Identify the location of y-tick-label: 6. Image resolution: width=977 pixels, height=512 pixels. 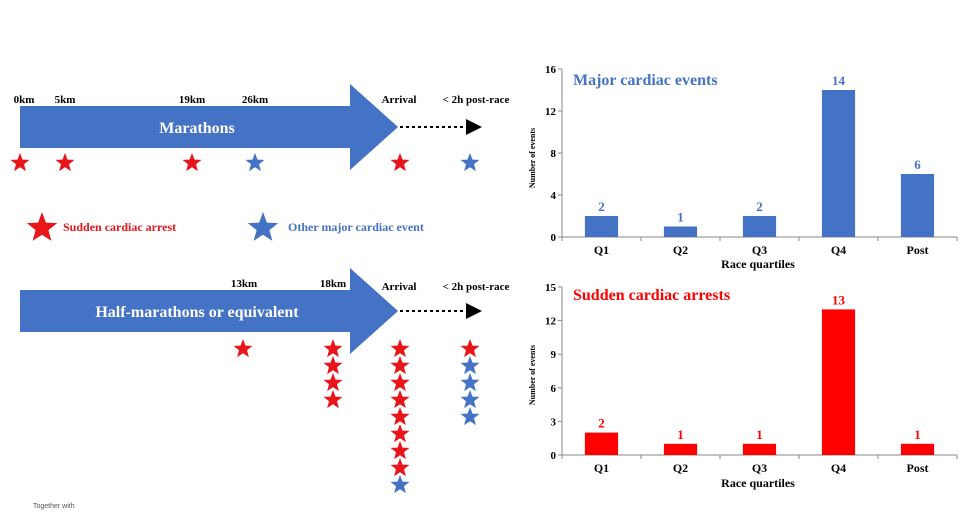
(554, 389).